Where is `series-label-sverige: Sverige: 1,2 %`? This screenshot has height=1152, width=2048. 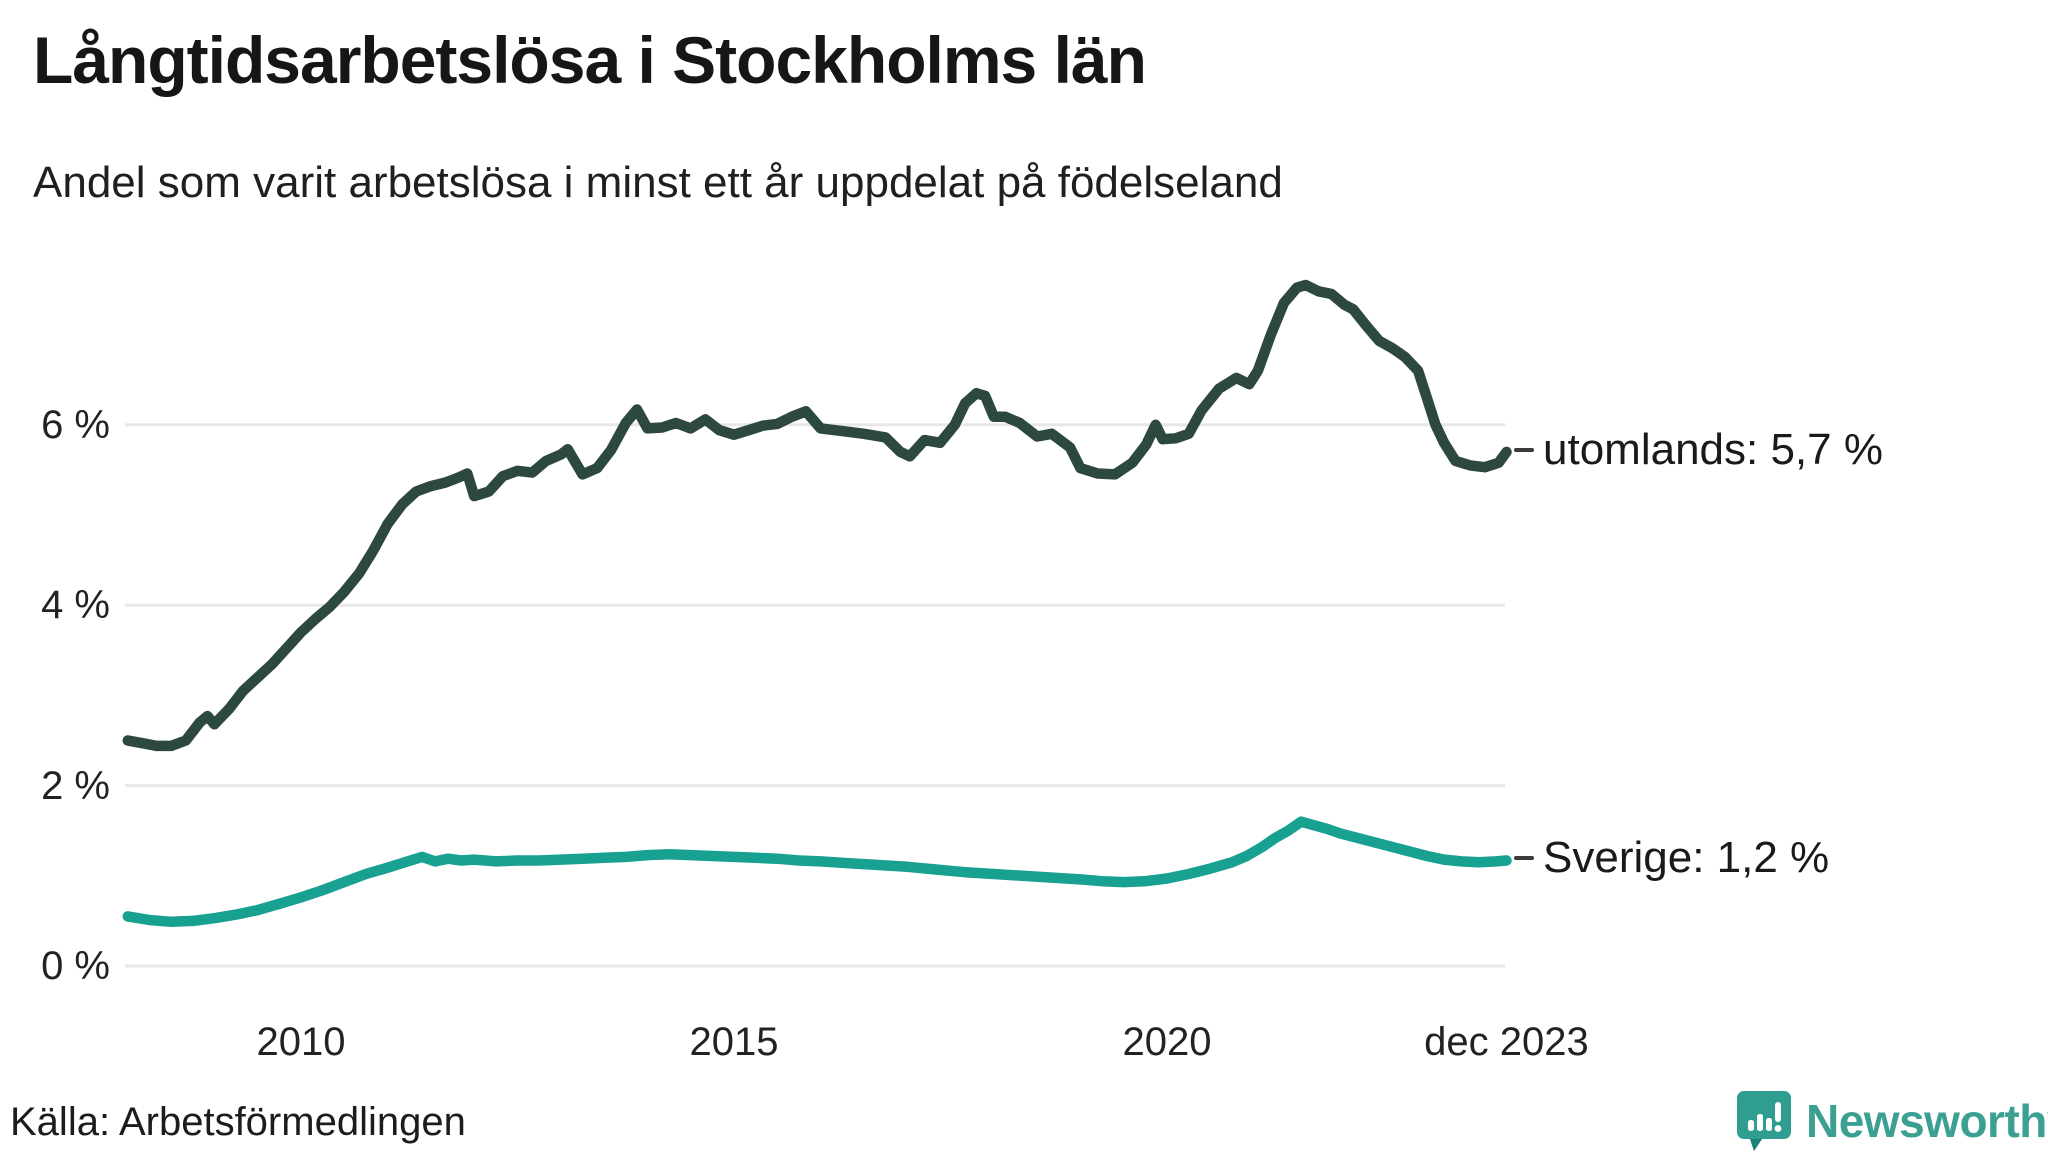
series-label-sverige: Sverige: 1,2 % is located at coordinates (1671, 858).